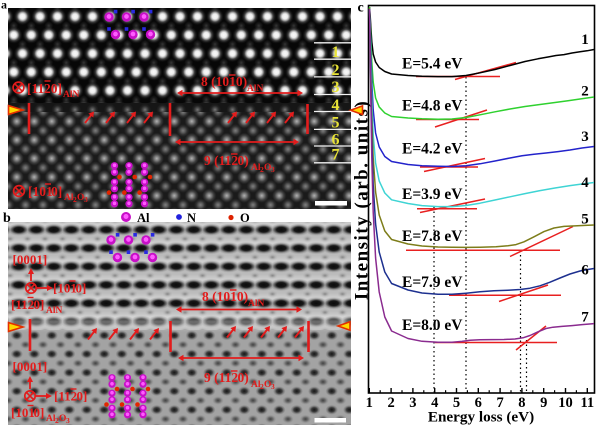 The image size is (600, 430). What do you see at coordinates (521, 403) in the screenshot?
I see `svg-text: 8` at bounding box center [521, 403].